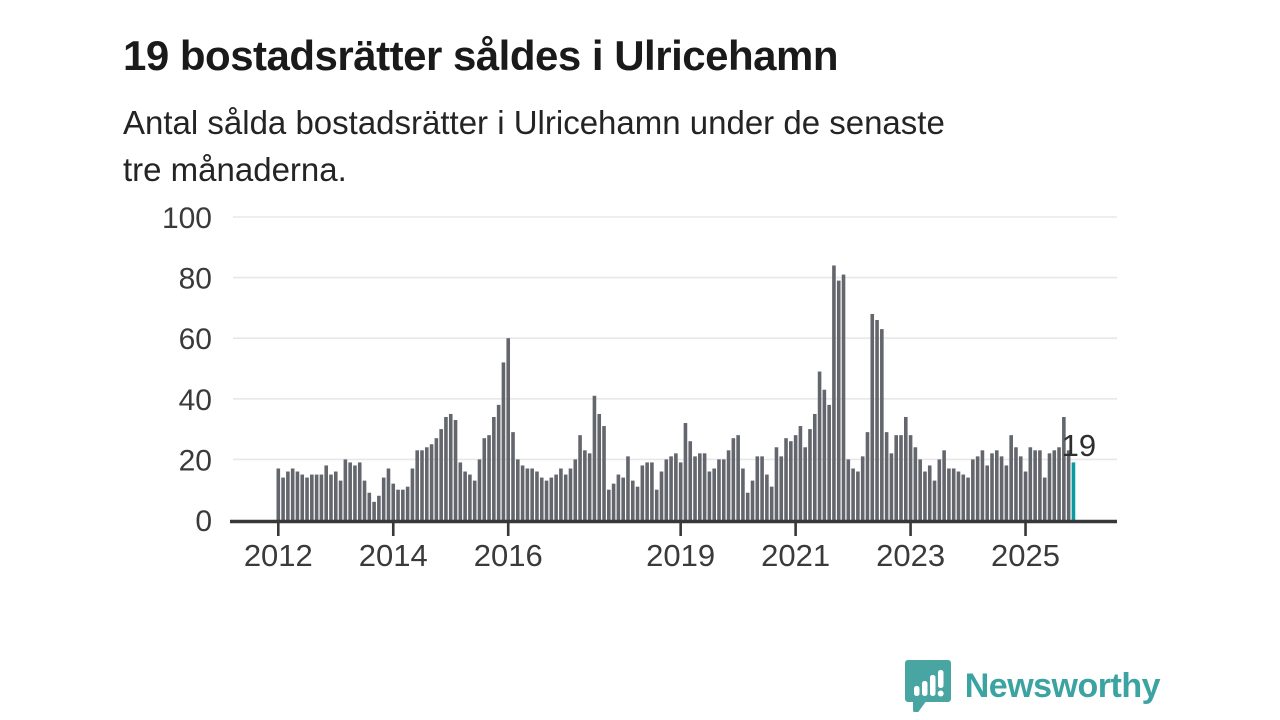 This screenshot has width=1280, height=720. What do you see at coordinates (1079, 445) in the screenshot?
I see `value-annotation: 19` at bounding box center [1079, 445].